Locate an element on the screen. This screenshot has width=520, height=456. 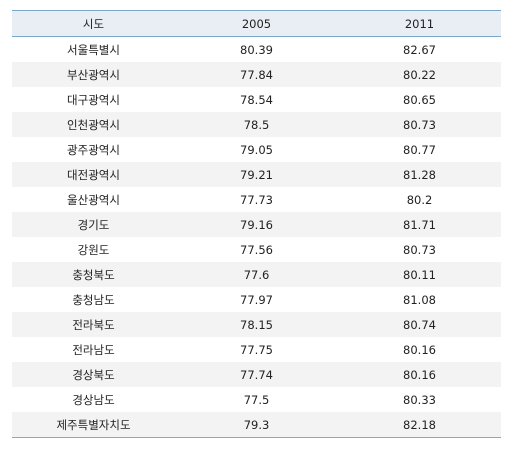
table-row: 경기도 79.16 81.71 is located at coordinates (256, 224).